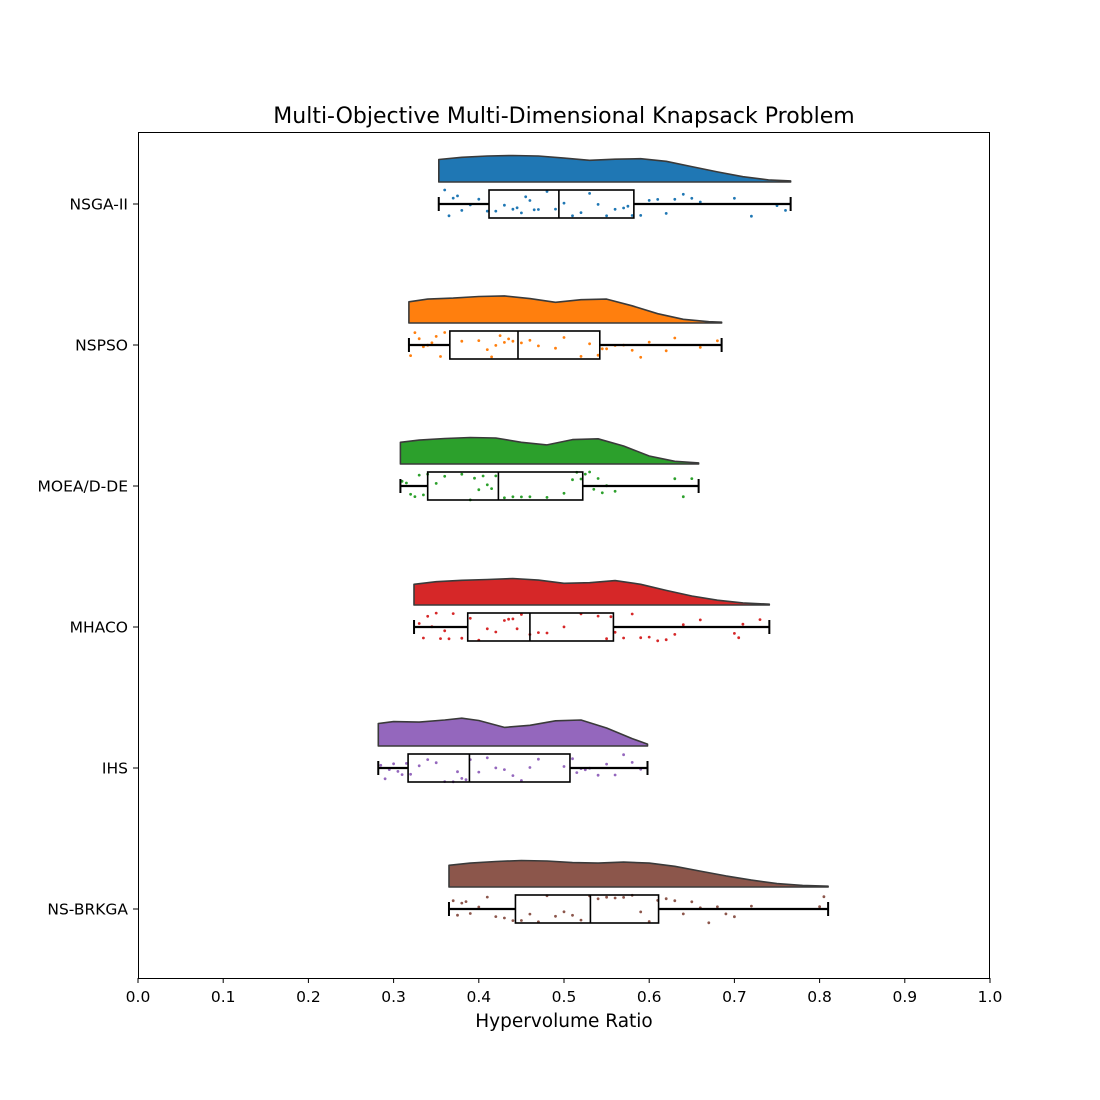  Describe the element at coordinates (525, 345) in the screenshot. I see `box-nspso` at that location.